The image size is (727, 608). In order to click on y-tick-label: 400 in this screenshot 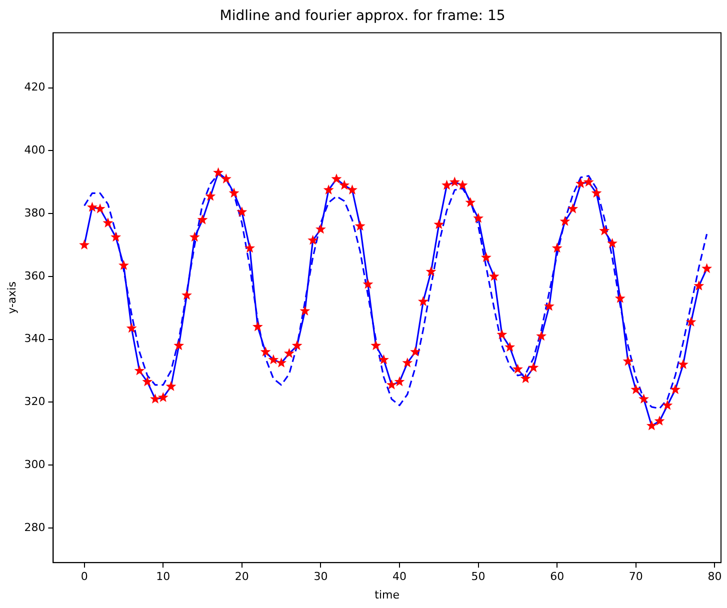, I will do `click(35, 150)`.